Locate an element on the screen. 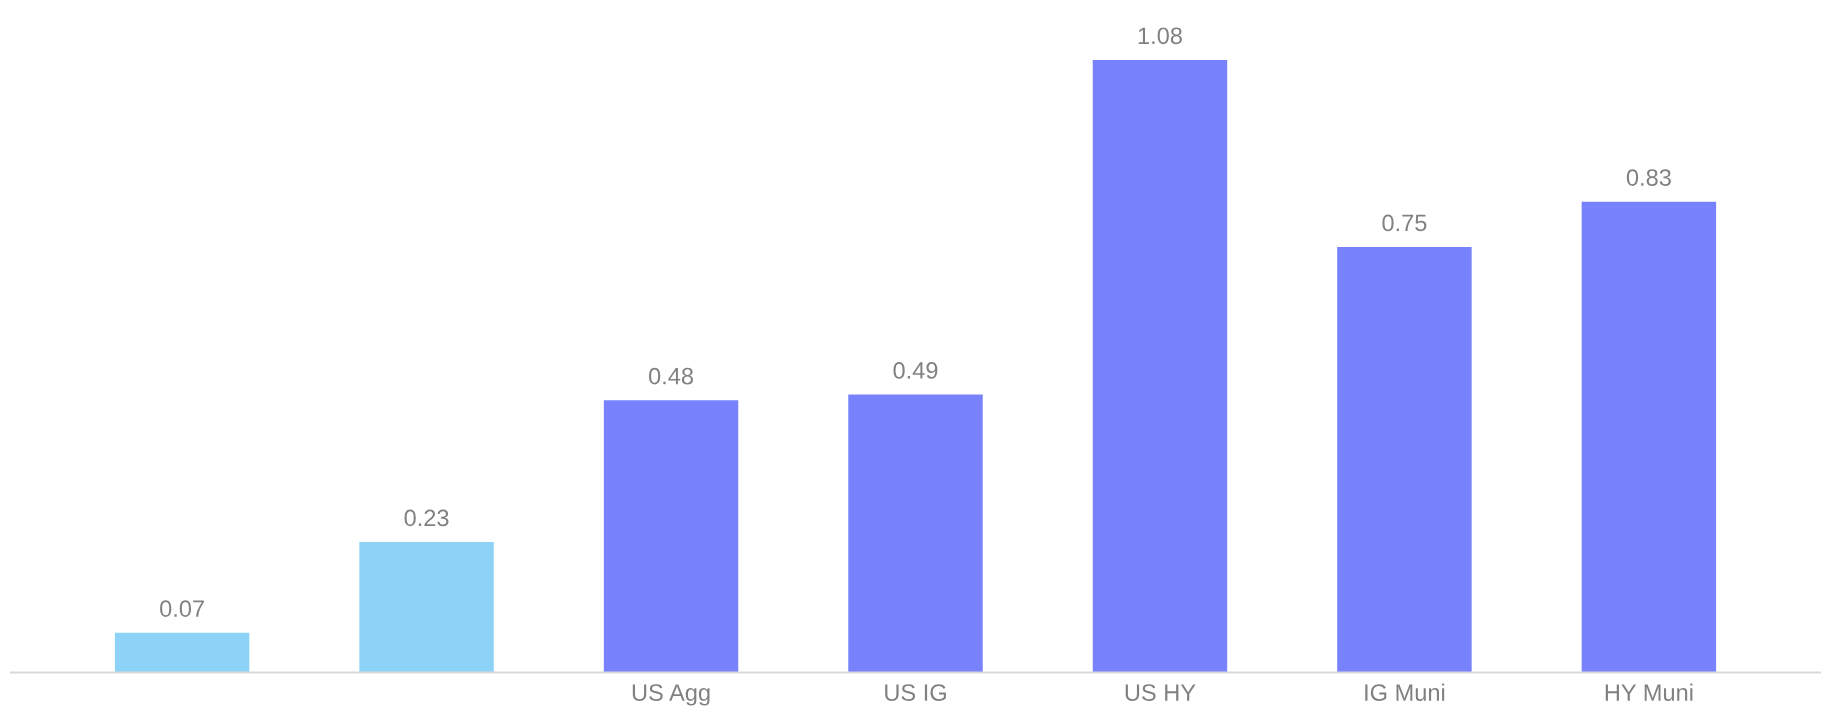  data-label: 0.23 is located at coordinates (426, 518).